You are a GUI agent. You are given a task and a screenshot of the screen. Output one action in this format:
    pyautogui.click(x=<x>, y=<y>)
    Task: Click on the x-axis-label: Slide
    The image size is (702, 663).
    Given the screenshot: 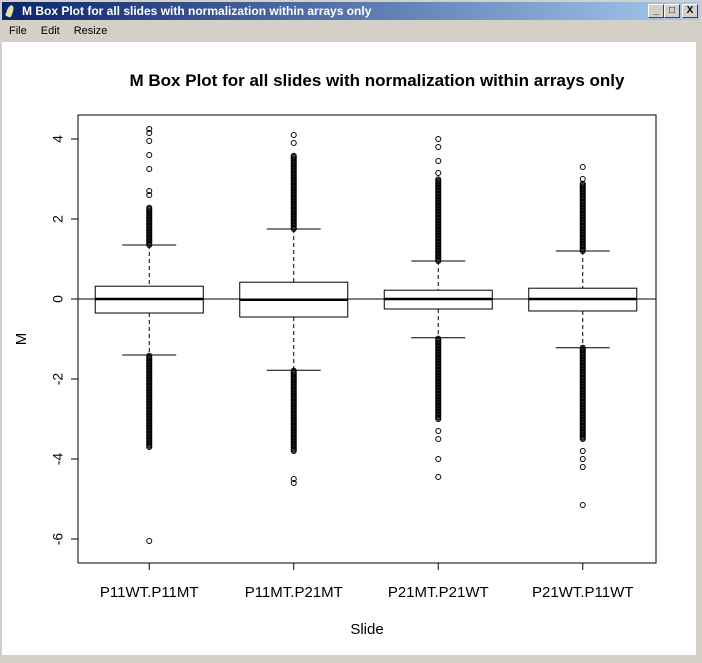 What is the action you would take?
    pyautogui.click(x=366, y=629)
    